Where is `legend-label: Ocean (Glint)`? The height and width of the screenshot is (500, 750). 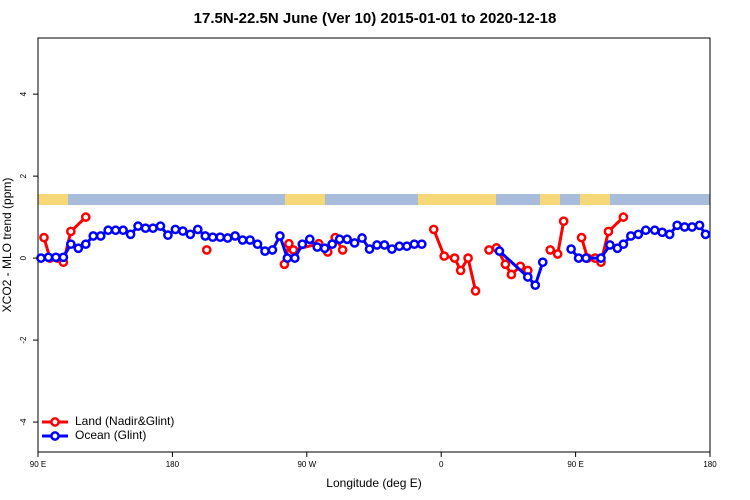 legend-label: Ocean (Glint) is located at coordinates (110, 435).